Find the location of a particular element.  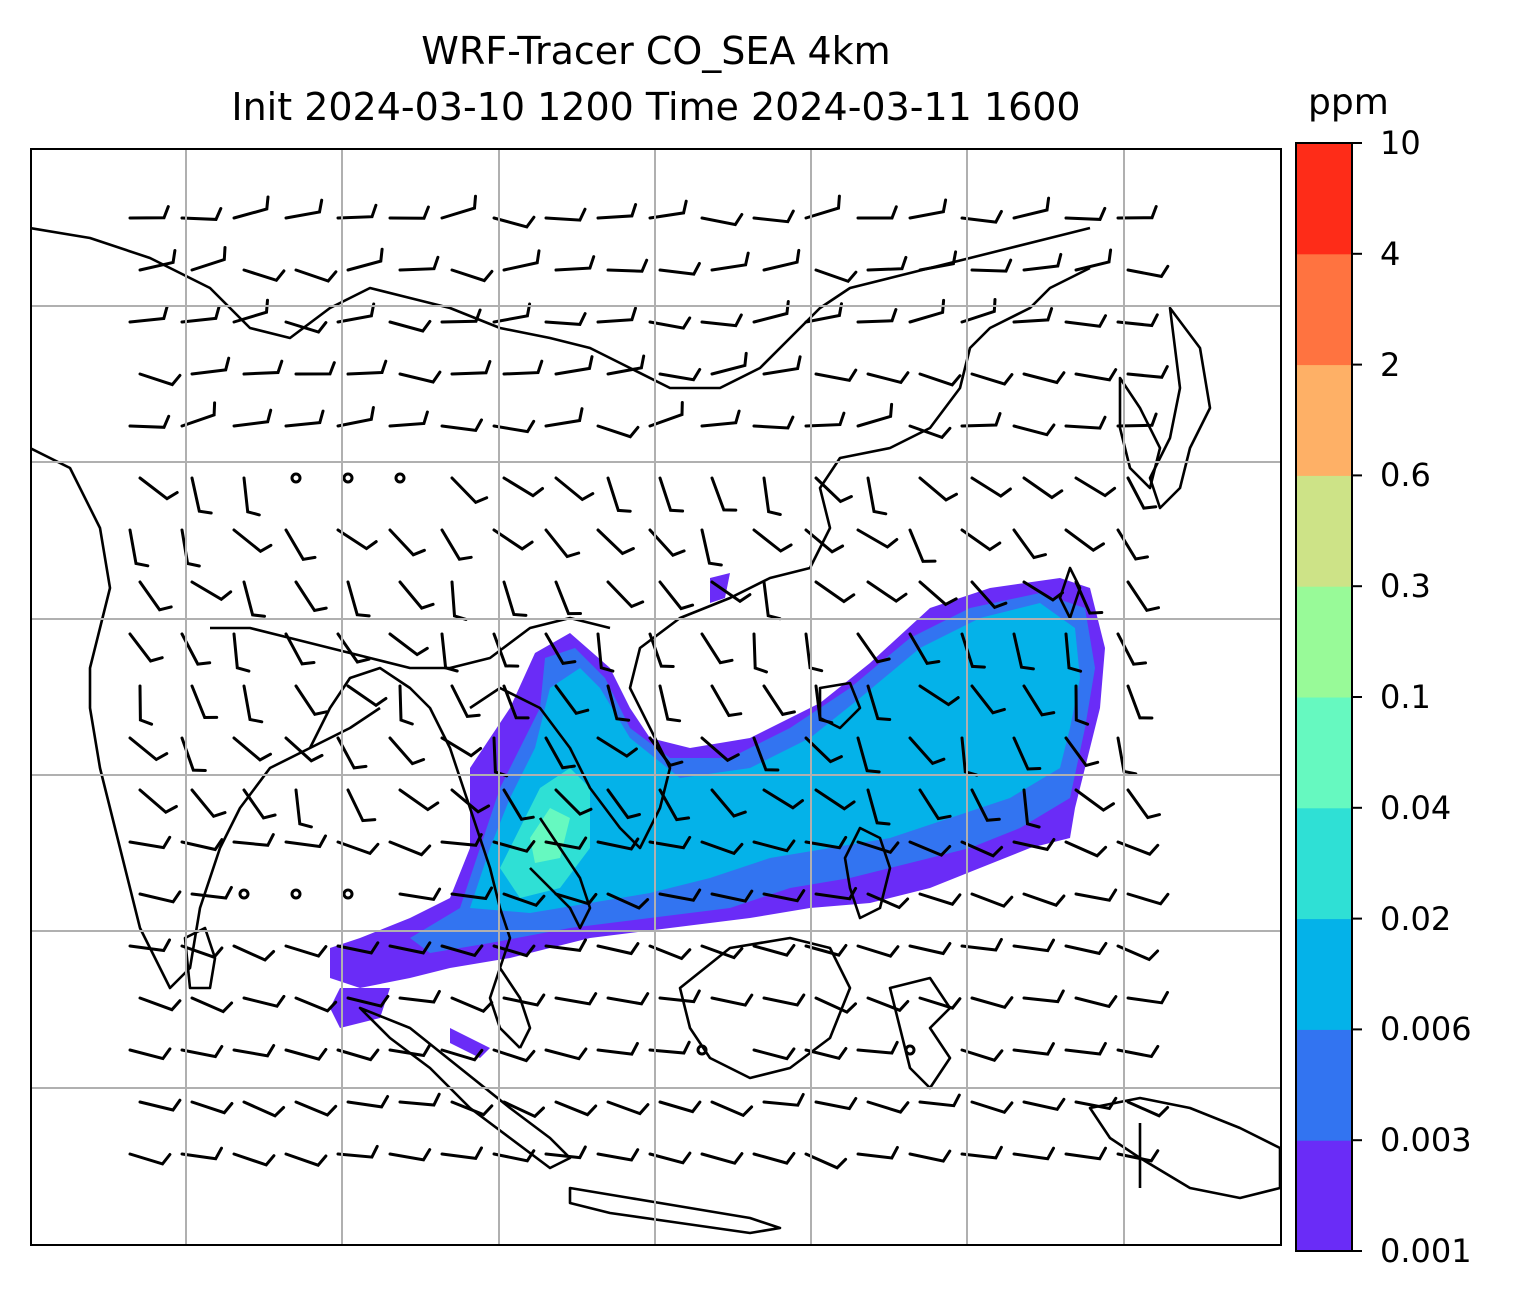

coast-malay is located at coordinates (515, 1008).